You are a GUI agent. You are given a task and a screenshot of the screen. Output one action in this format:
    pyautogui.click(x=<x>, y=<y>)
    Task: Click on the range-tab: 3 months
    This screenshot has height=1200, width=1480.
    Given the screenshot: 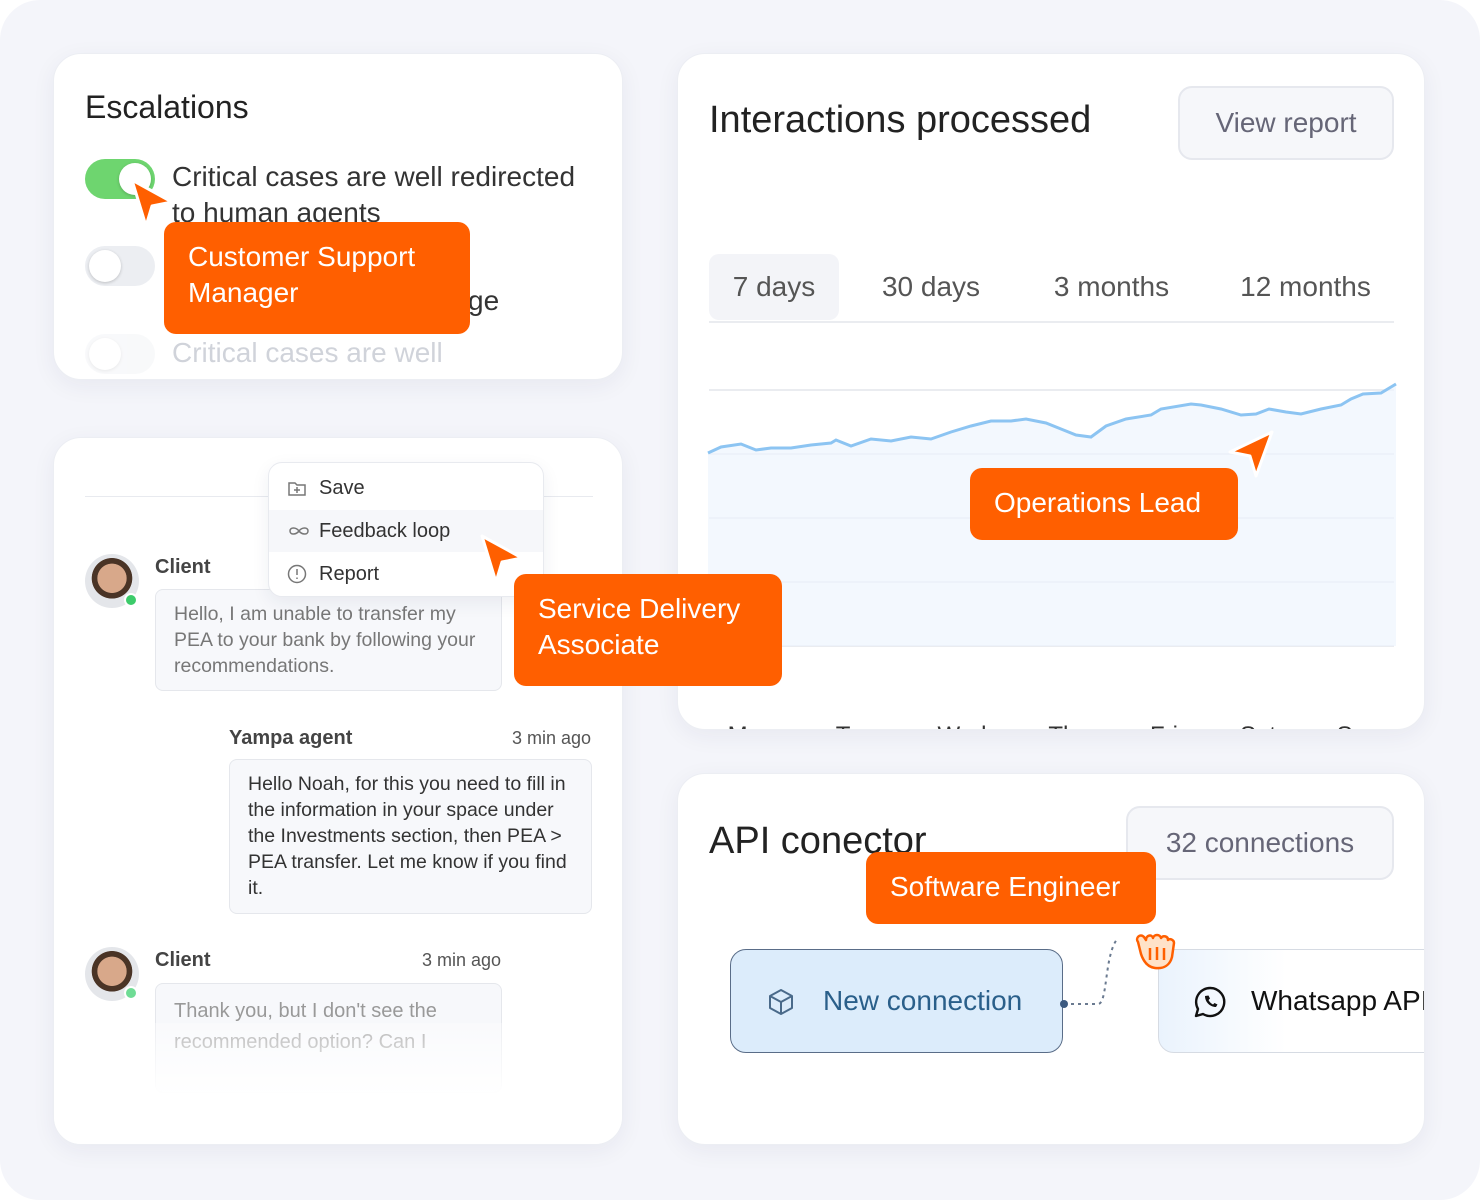 What is the action you would take?
    pyautogui.click(x=1111, y=286)
    